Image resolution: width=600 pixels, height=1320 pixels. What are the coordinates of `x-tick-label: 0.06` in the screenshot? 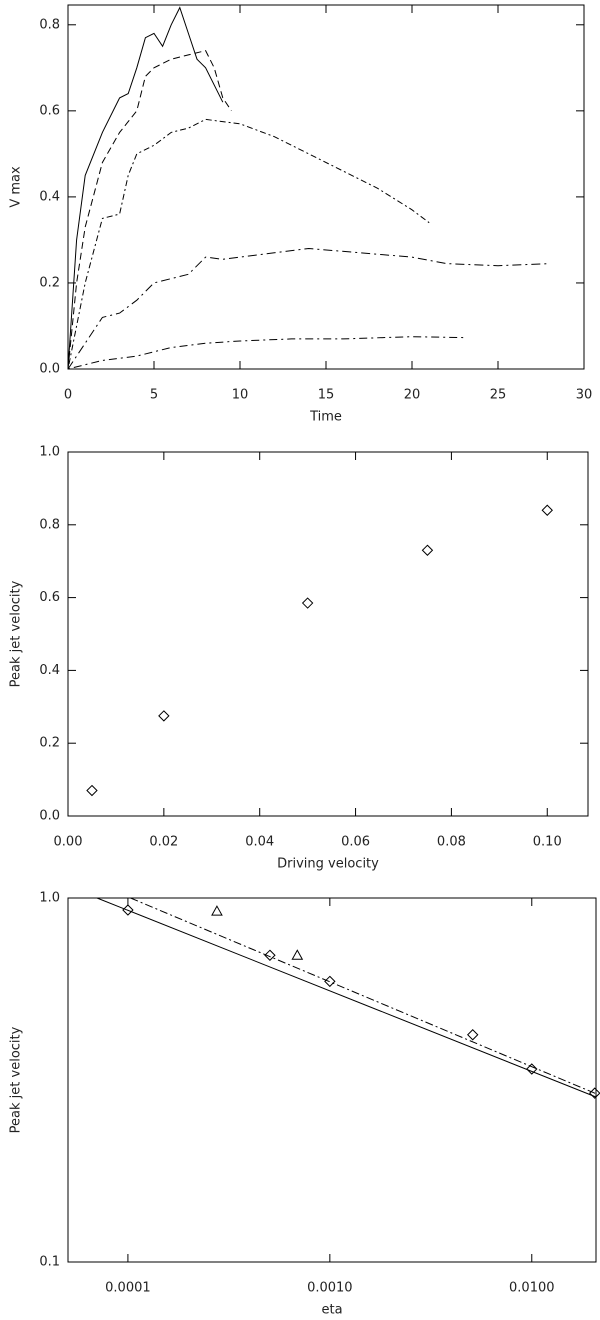 It's located at (355, 842).